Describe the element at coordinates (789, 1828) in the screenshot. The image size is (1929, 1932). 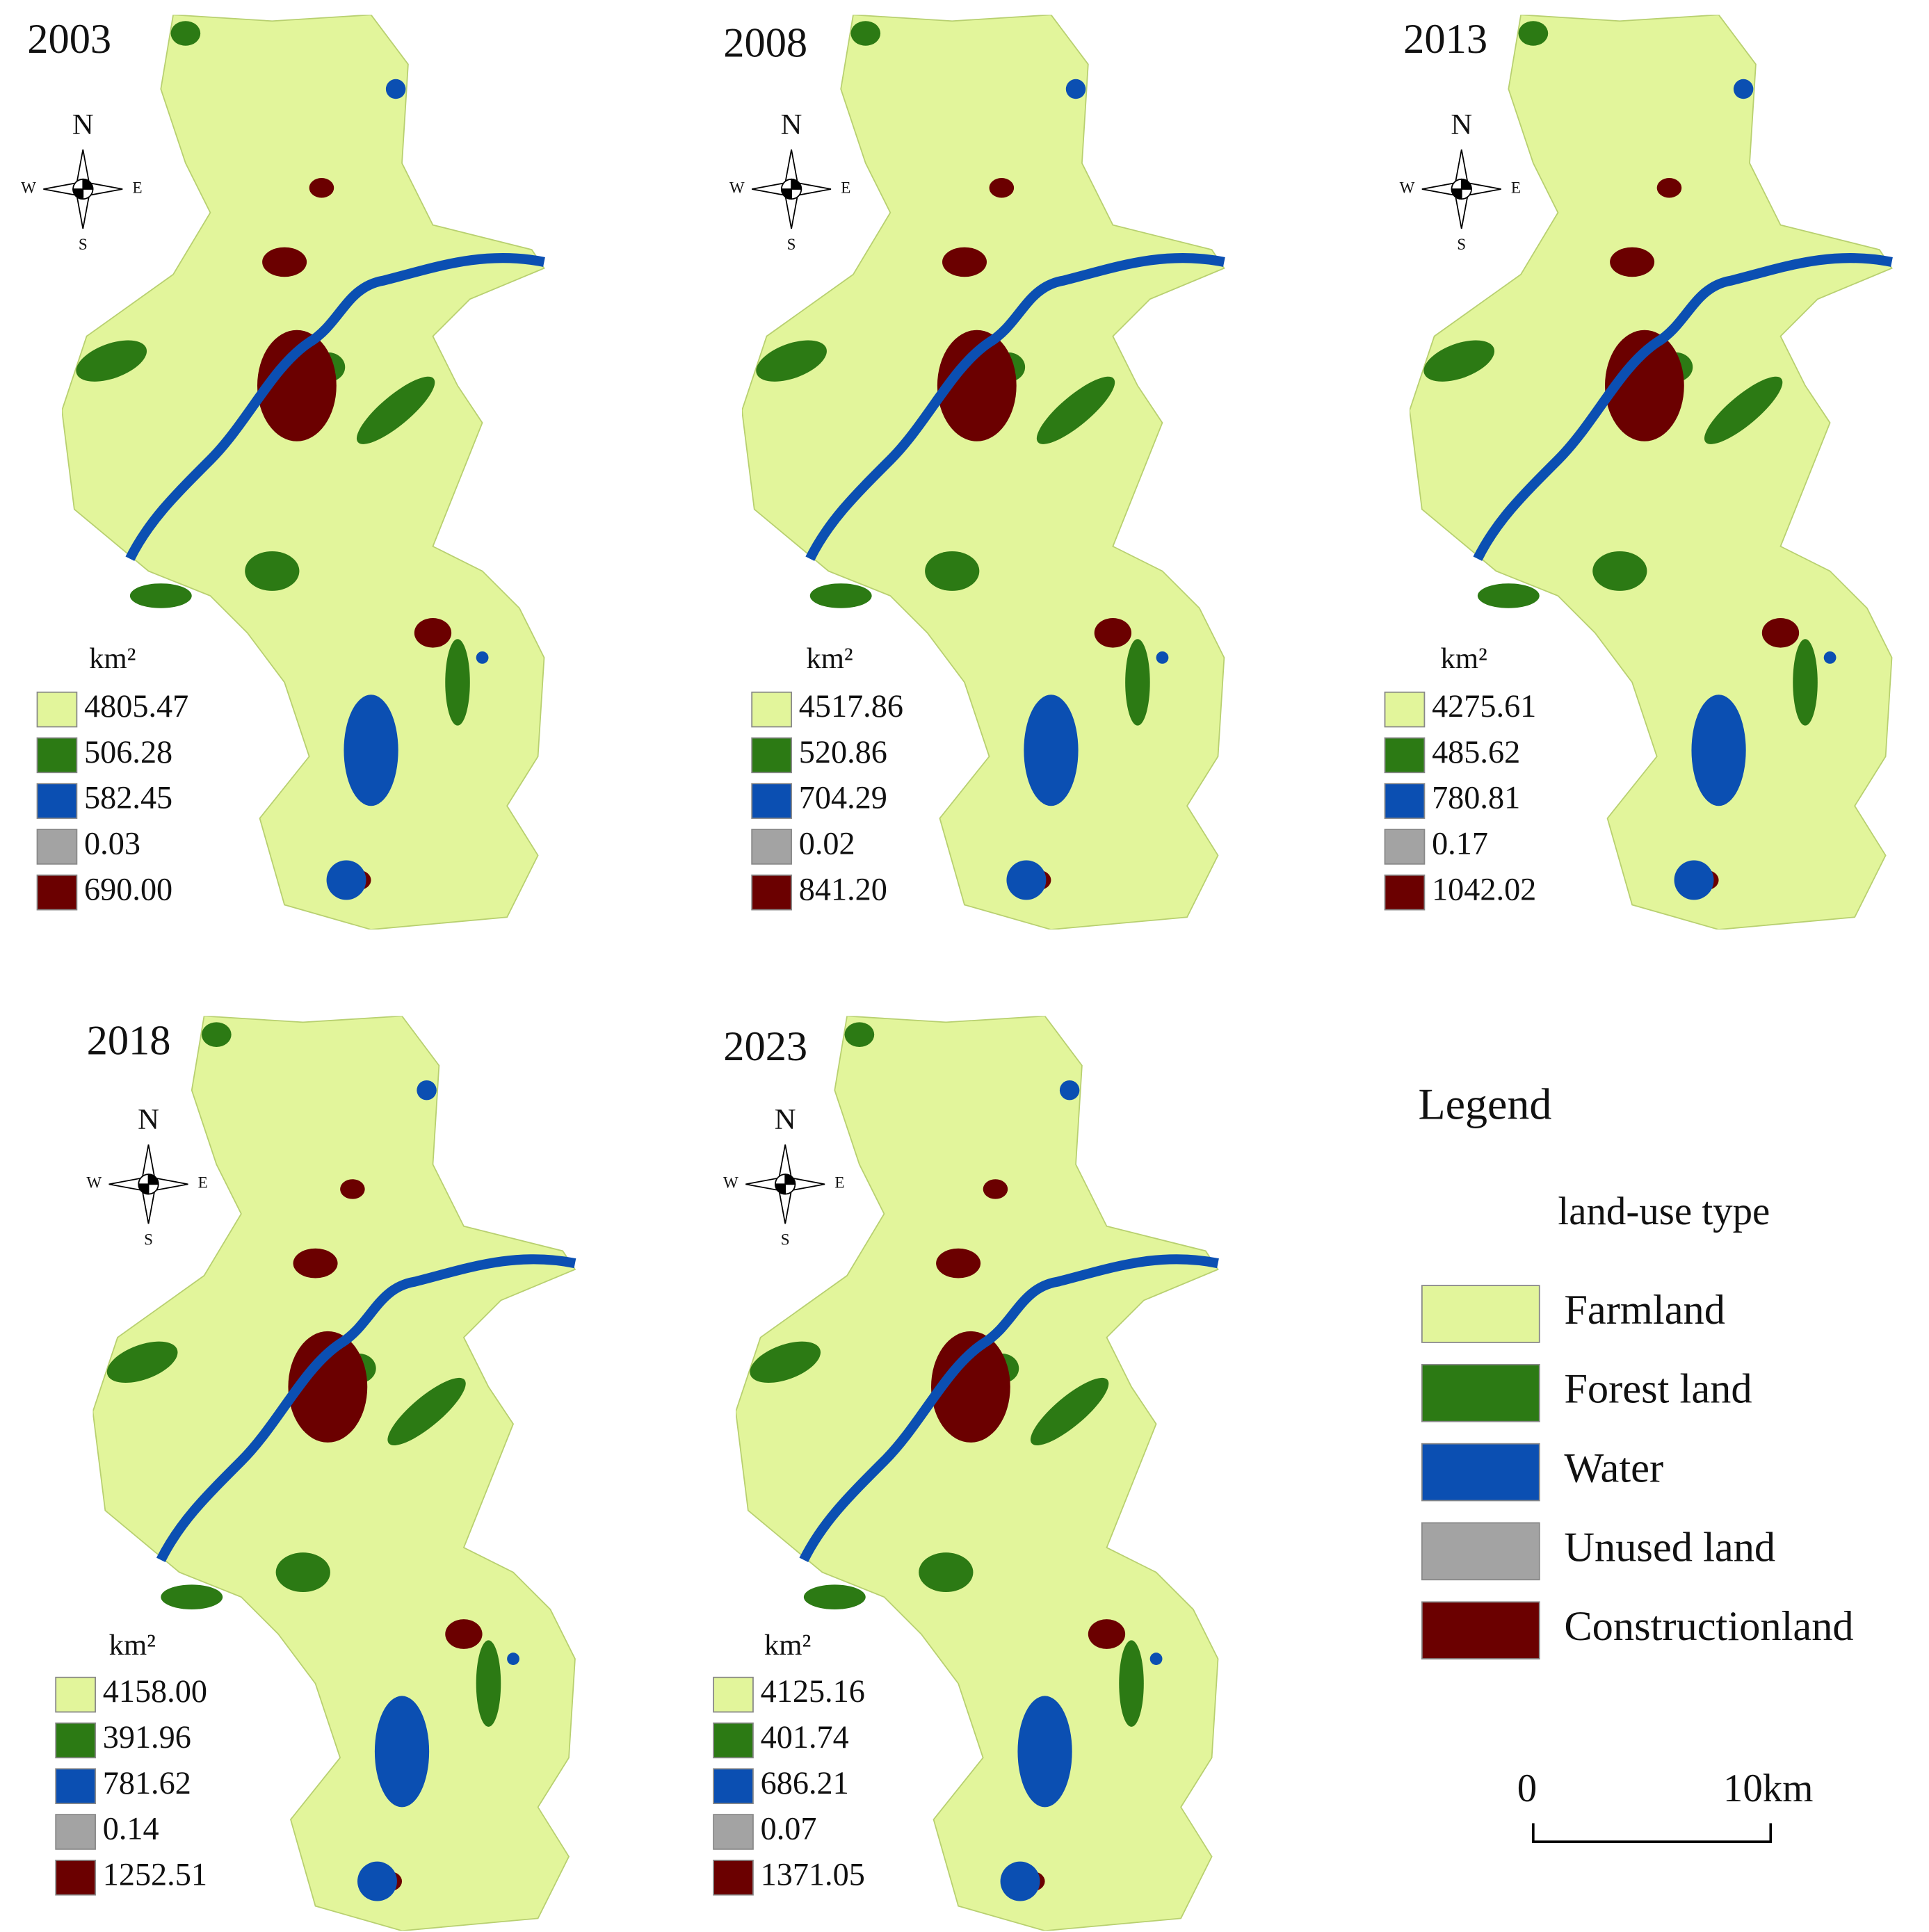
I see `area-value: 0.07` at that location.